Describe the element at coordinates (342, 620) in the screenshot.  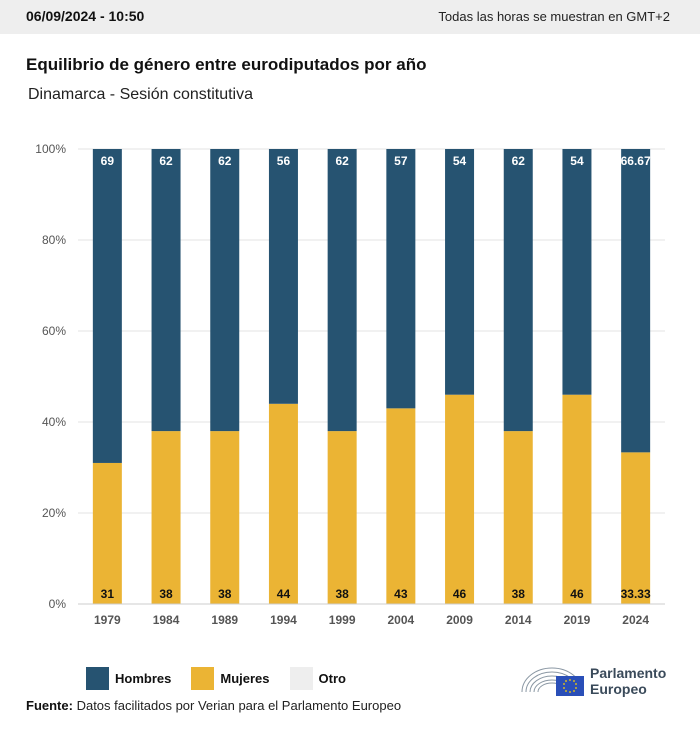
I see `x-tick-label: 1999` at that location.